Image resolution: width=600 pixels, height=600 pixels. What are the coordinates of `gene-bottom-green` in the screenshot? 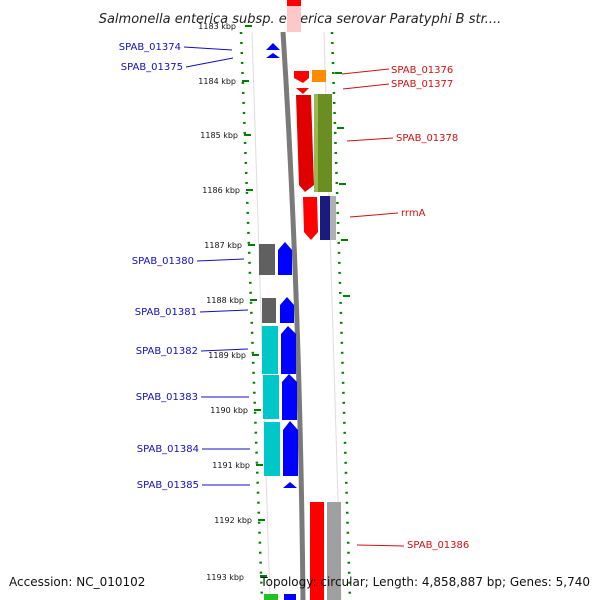 It's located at (271, 597).